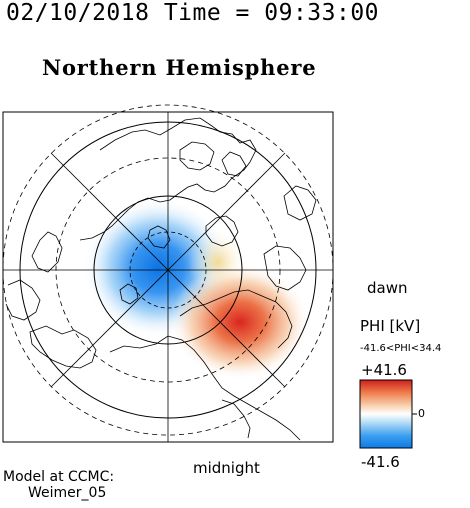 The height and width of the screenshot is (508, 470). I want to click on dawn-label: dawn, so click(387, 288).